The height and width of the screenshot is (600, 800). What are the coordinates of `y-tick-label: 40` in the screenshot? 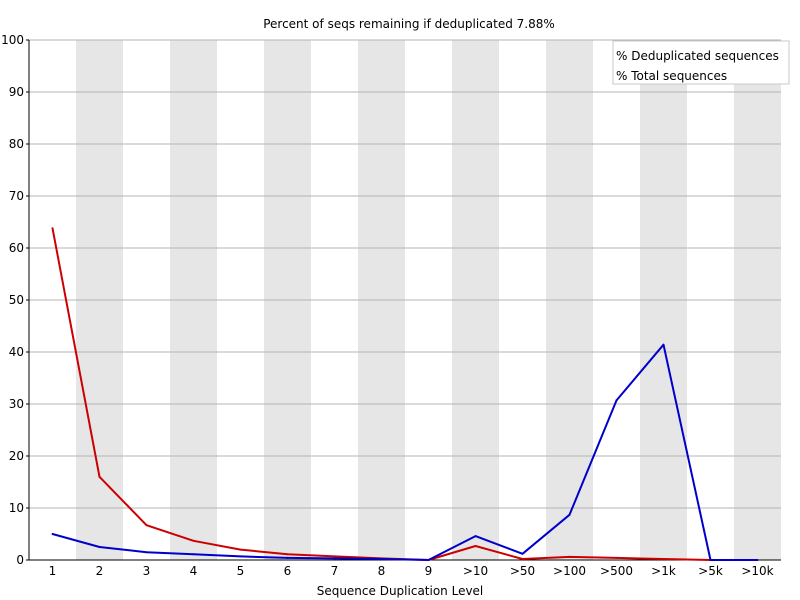 It's located at (16, 352).